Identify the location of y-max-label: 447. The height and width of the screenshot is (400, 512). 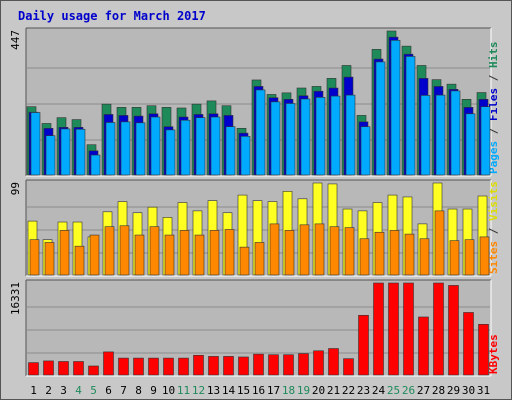
(15, 40).